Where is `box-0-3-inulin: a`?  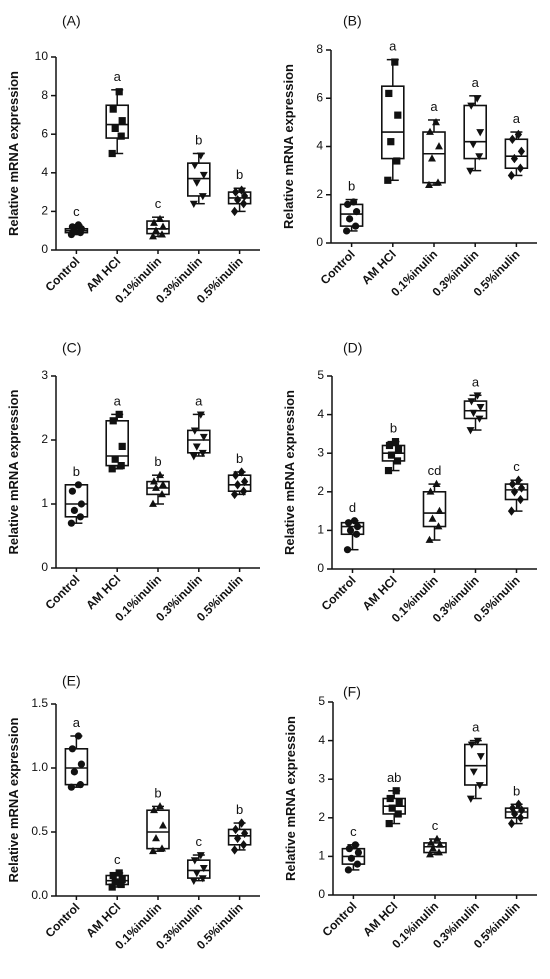
box-0-3-inulin: a is located at coordinates (475, 125).